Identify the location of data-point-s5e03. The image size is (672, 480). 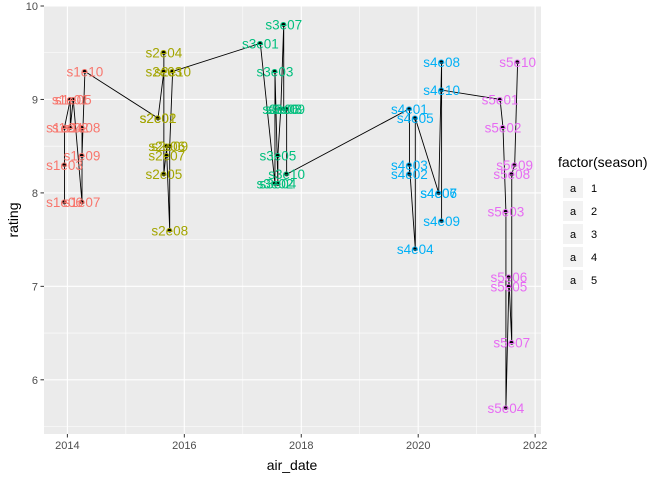
(506, 211).